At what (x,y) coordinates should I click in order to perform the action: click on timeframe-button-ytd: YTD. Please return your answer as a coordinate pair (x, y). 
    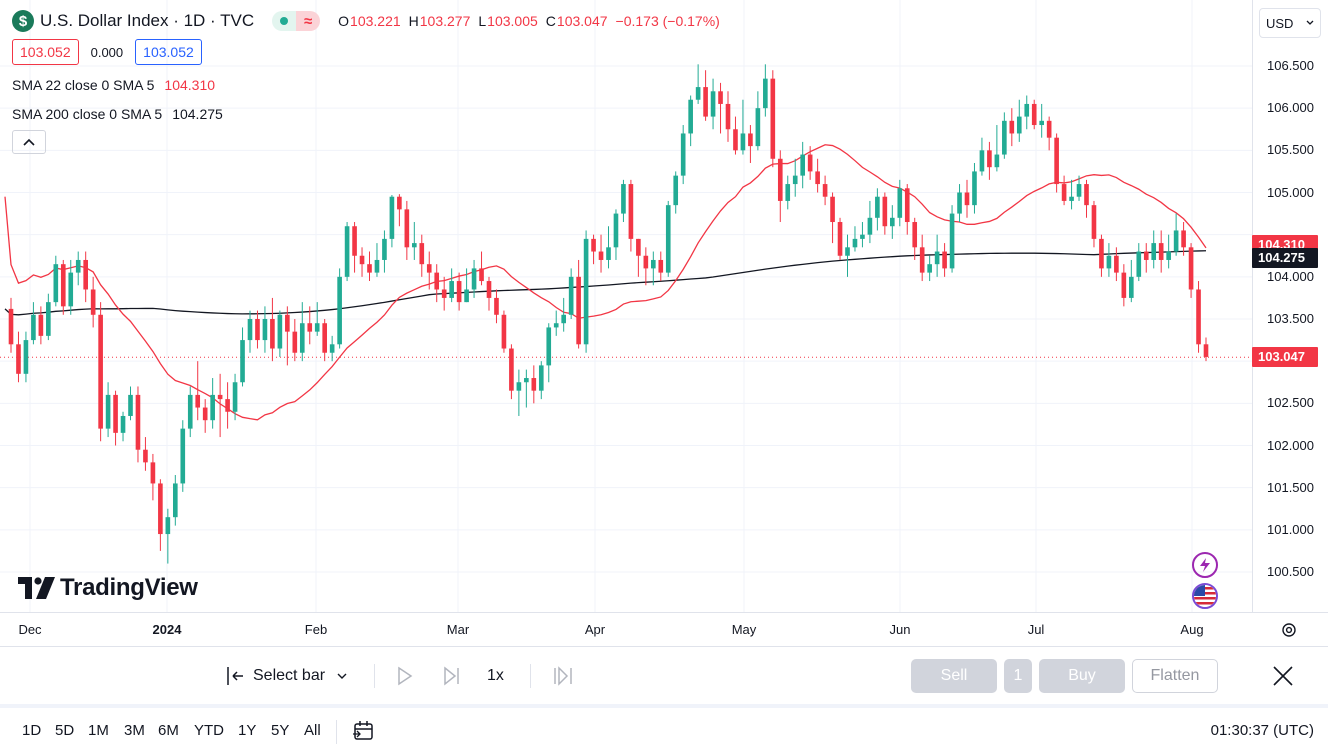
    Looking at the image, I should click on (209, 730).